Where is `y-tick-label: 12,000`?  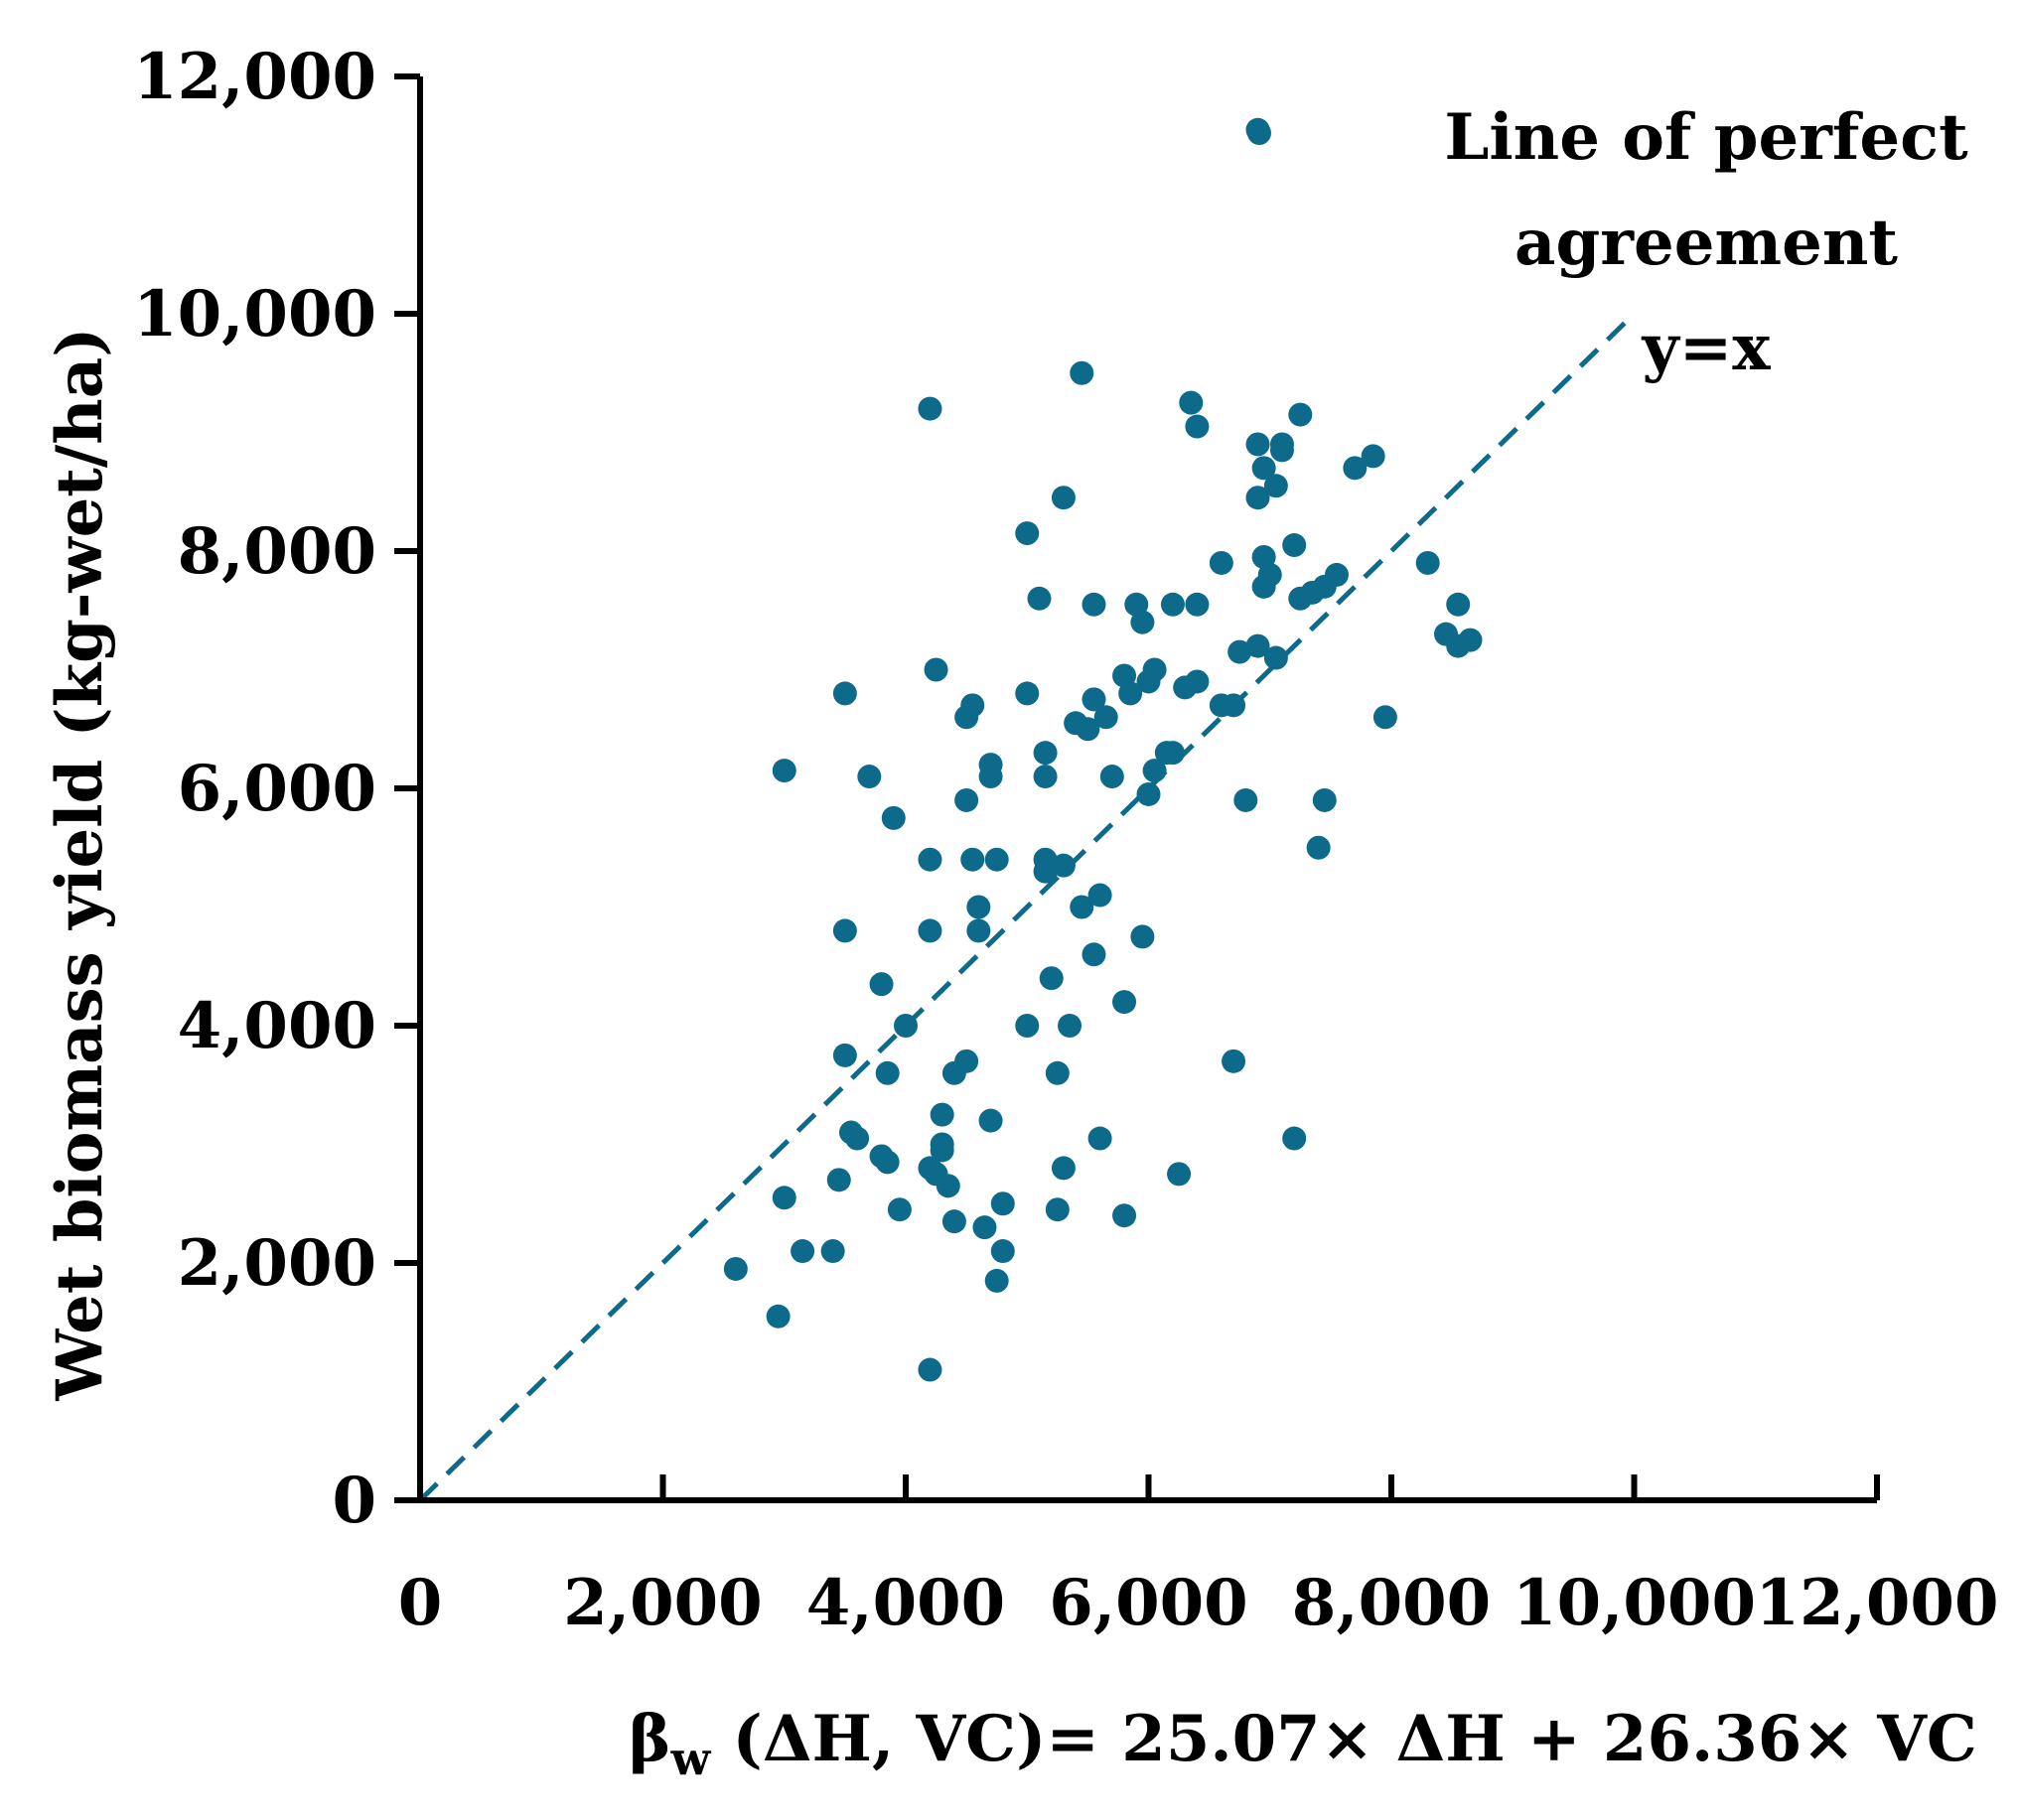 y-tick-label: 12,000 is located at coordinates (254, 77).